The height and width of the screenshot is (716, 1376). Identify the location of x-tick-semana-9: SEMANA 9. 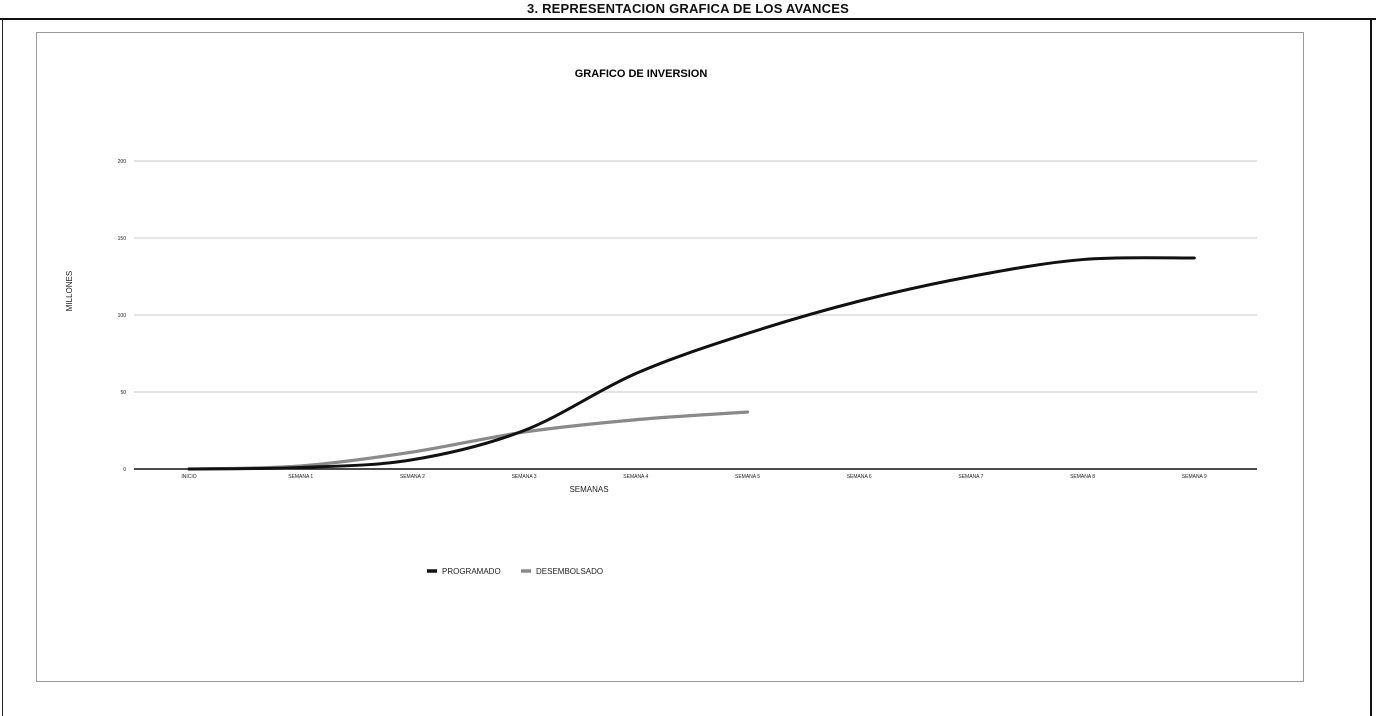
(1194, 477).